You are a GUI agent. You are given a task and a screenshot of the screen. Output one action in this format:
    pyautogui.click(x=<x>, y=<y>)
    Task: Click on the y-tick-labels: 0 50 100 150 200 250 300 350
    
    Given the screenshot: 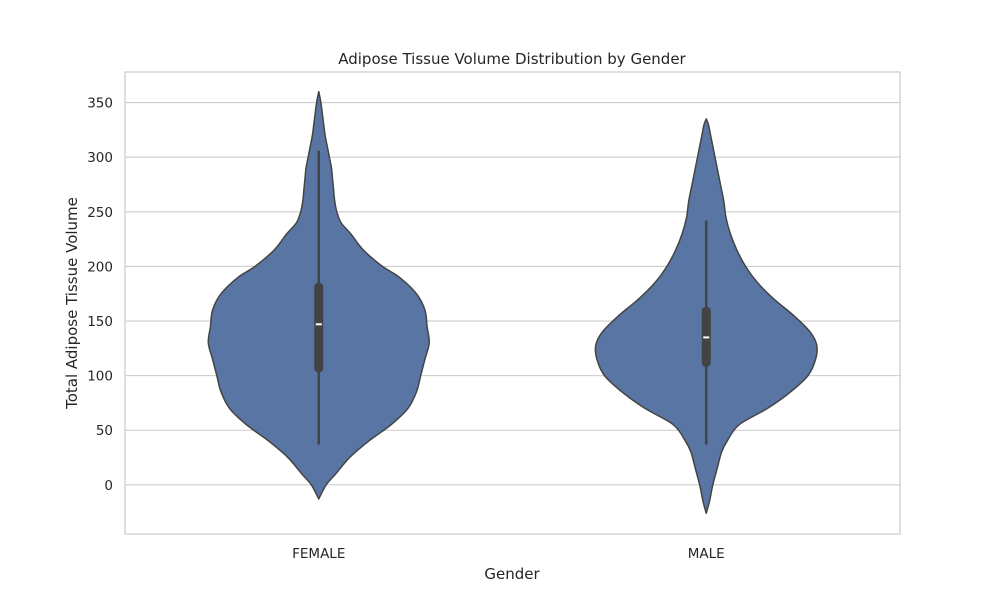 What is the action you would take?
    pyautogui.click(x=100, y=295)
    